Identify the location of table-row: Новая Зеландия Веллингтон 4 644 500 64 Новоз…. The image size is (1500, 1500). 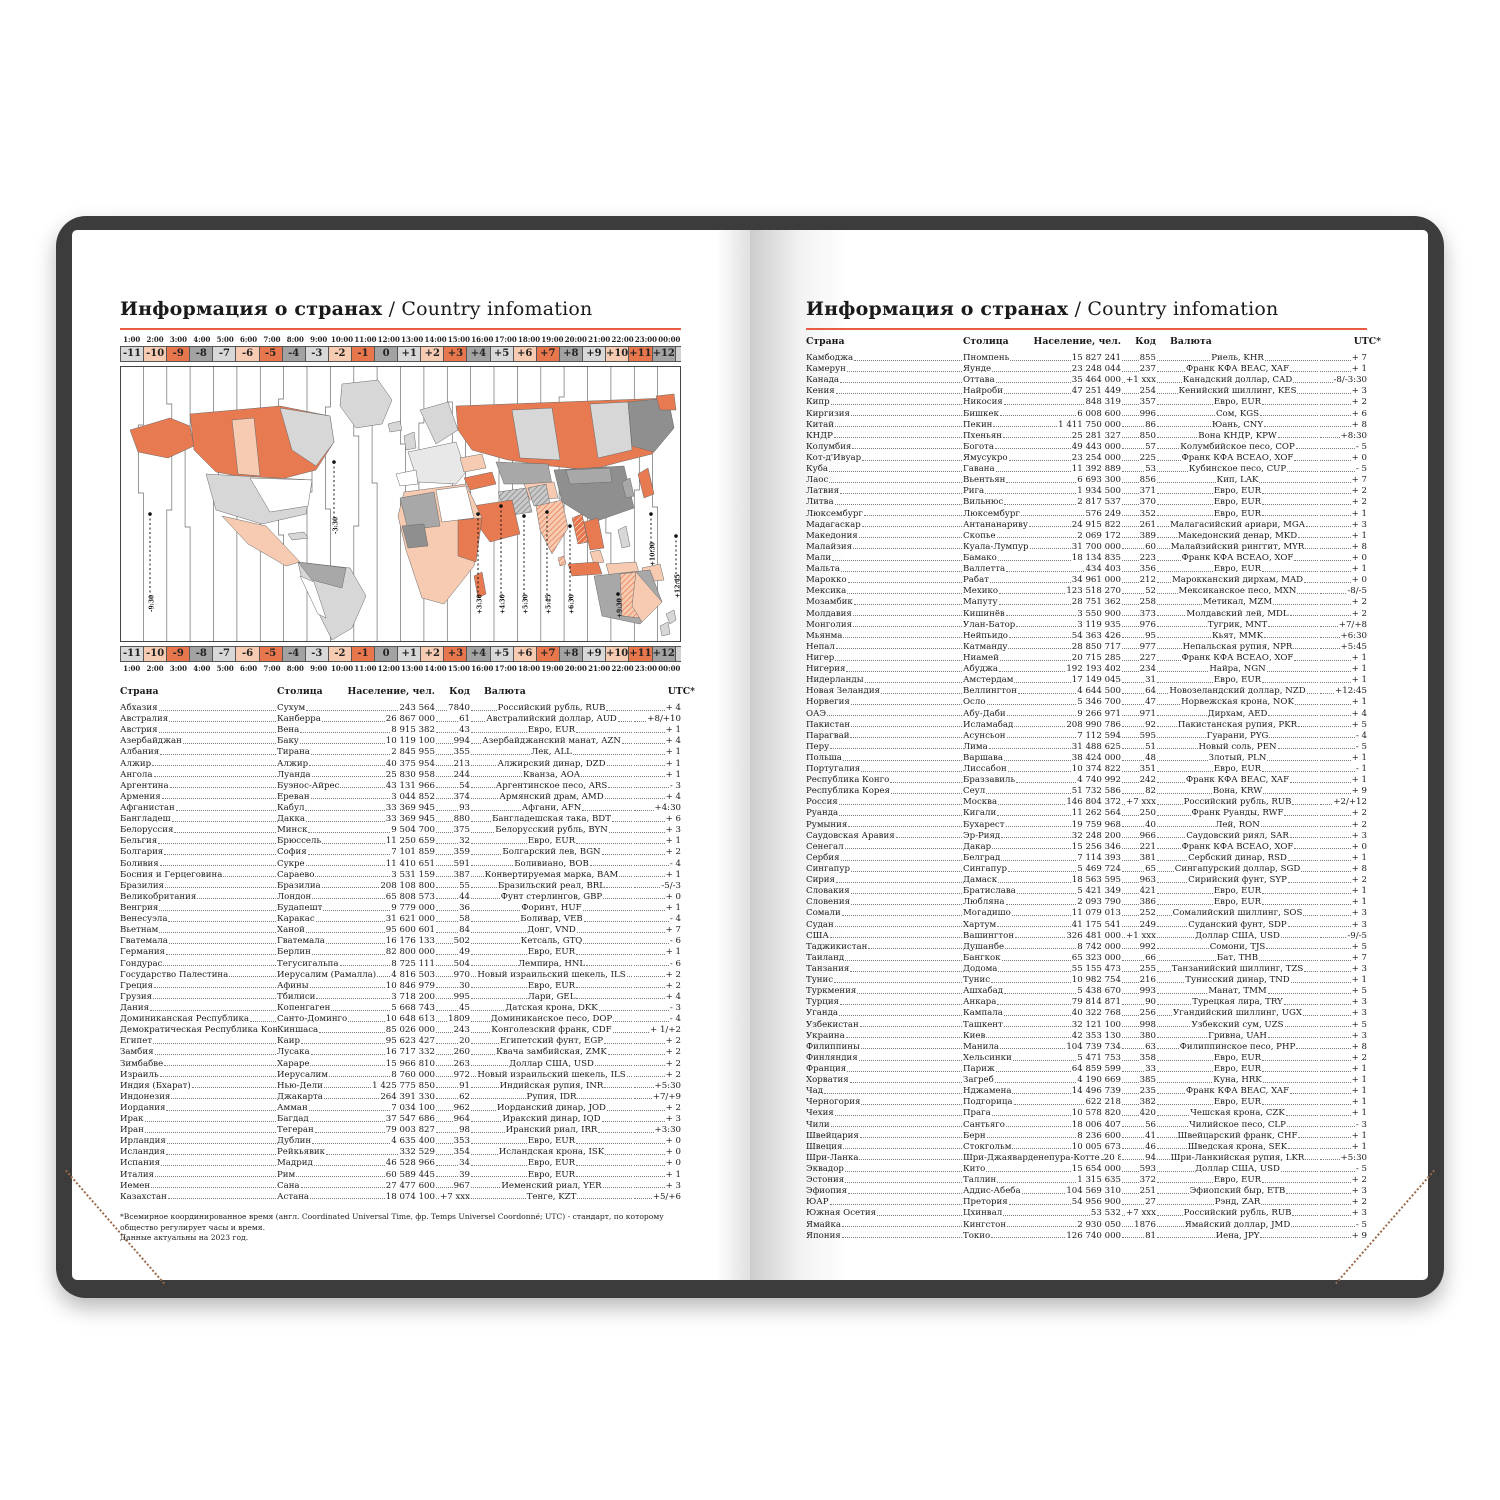
(1086, 691).